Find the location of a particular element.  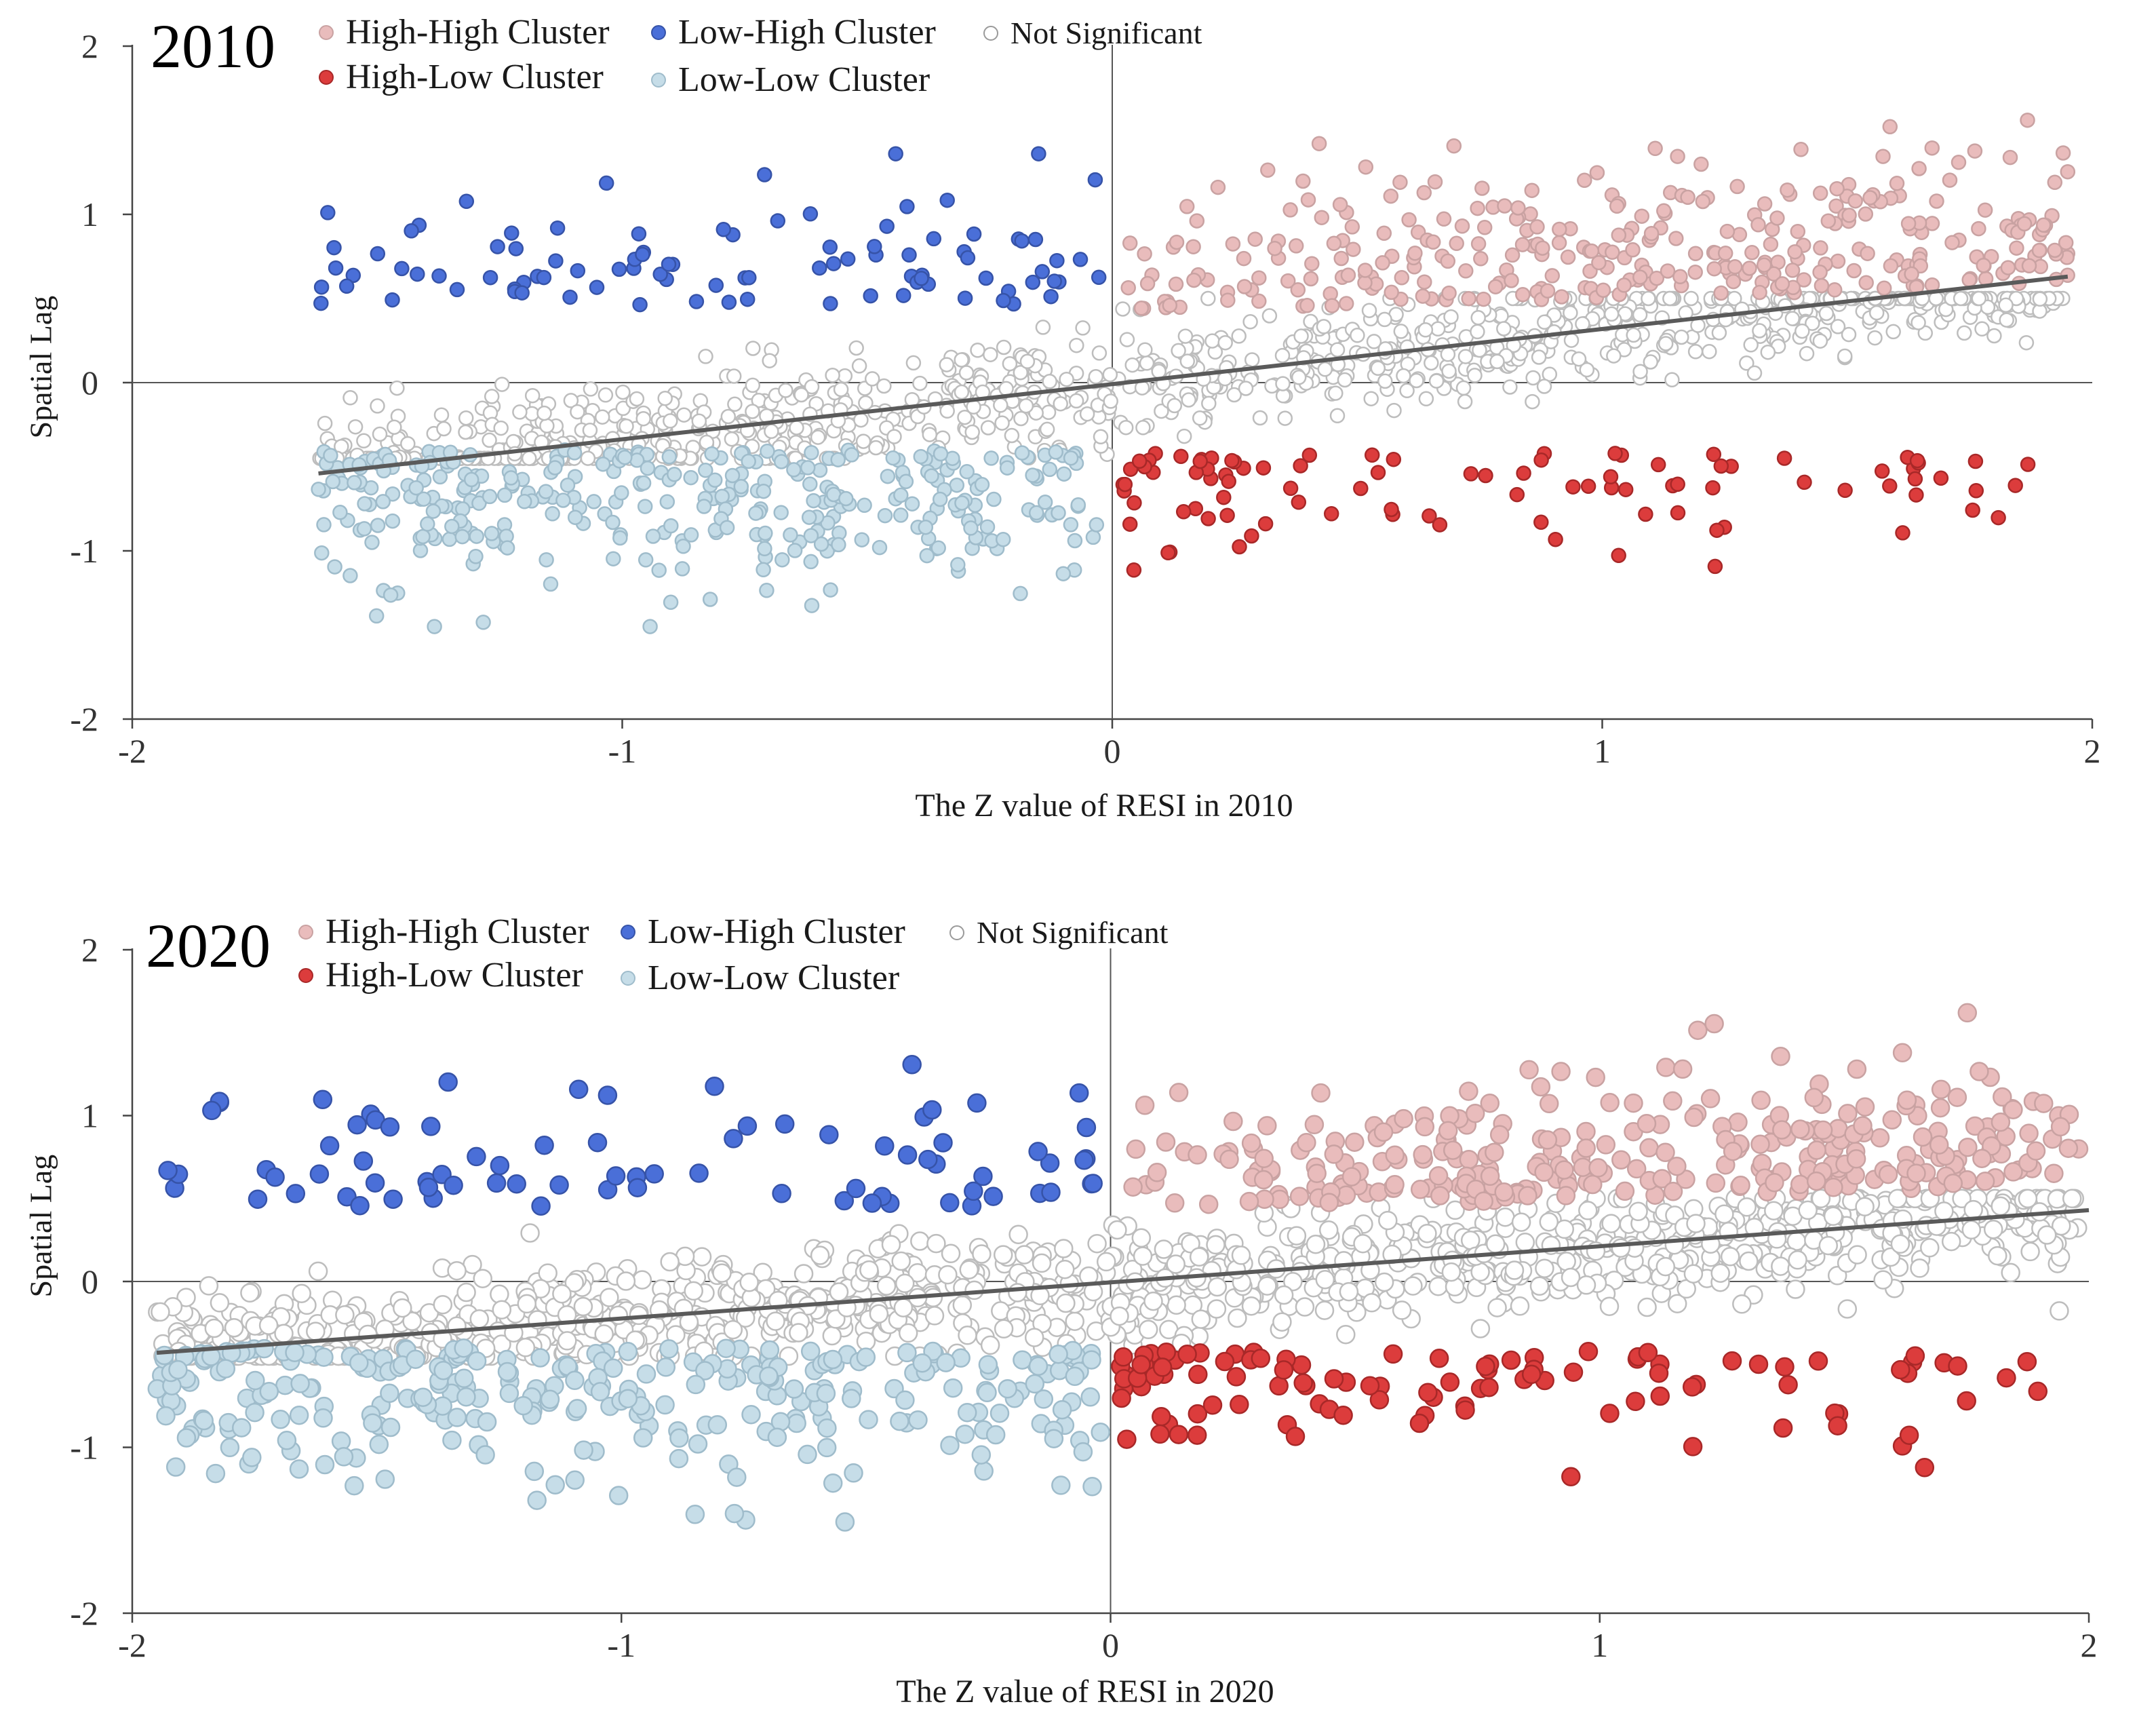

y-tick-label: -2 is located at coordinates (84, 1613).